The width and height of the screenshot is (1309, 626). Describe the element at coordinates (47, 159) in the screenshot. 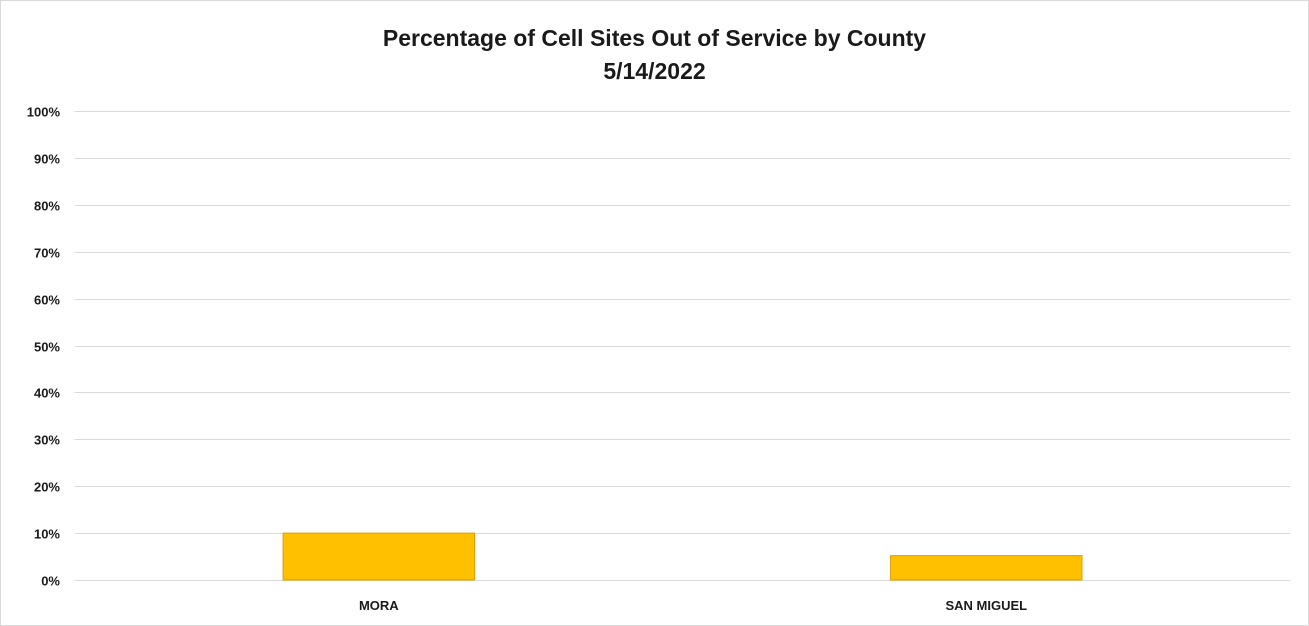

I see `y-tick-label: 90%` at that location.